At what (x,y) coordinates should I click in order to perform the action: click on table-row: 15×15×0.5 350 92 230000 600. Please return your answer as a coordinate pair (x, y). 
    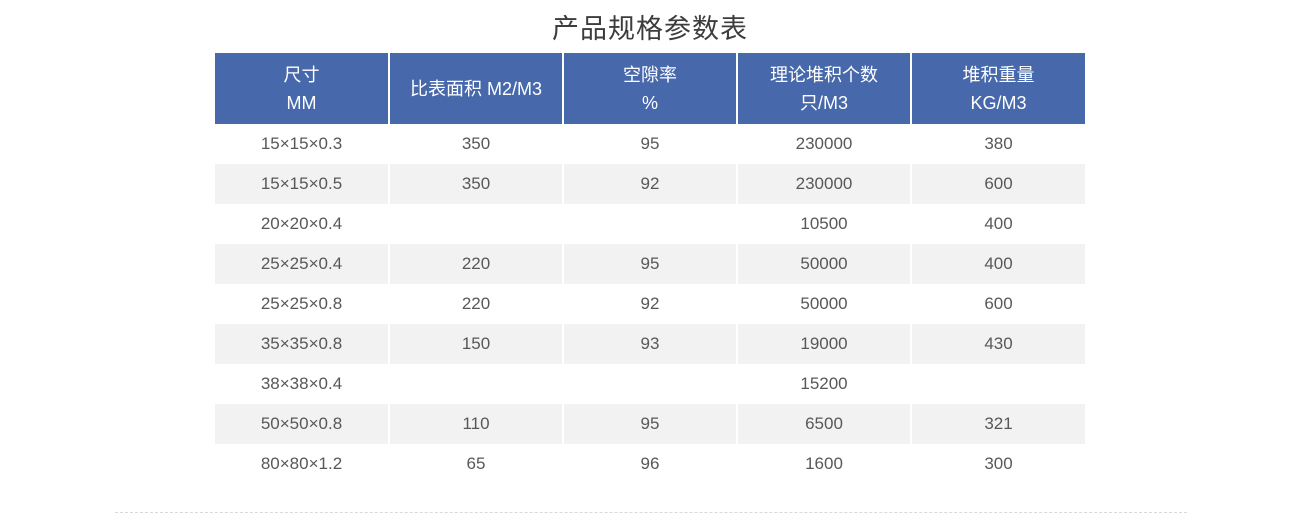
    Looking at the image, I should click on (650, 184).